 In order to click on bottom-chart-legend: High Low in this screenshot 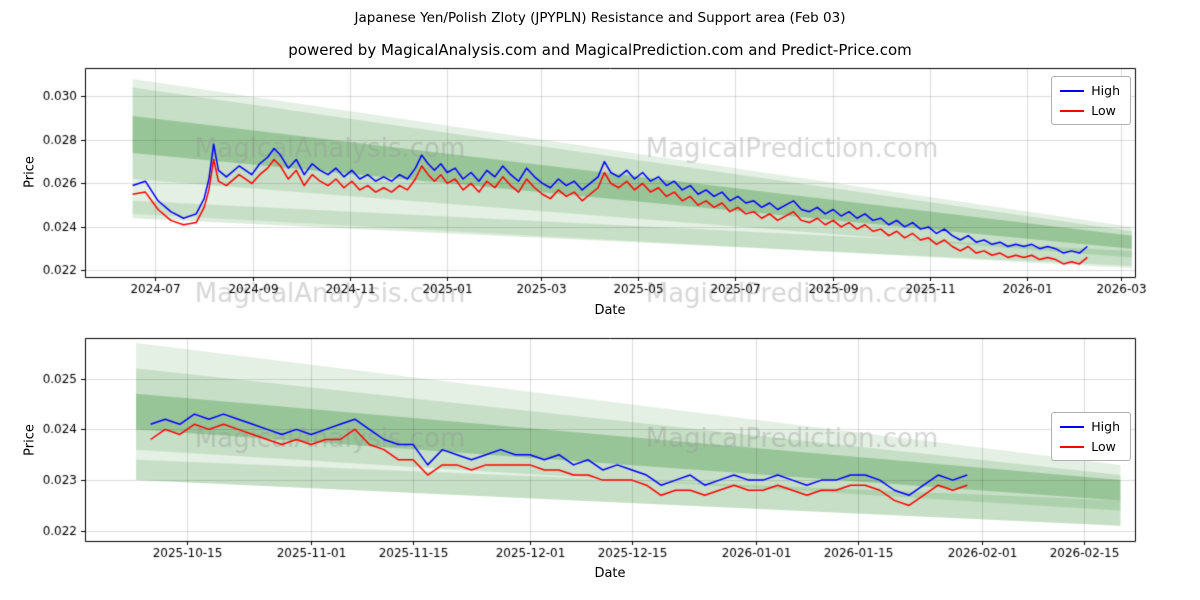, I will do `click(1091, 436)`.